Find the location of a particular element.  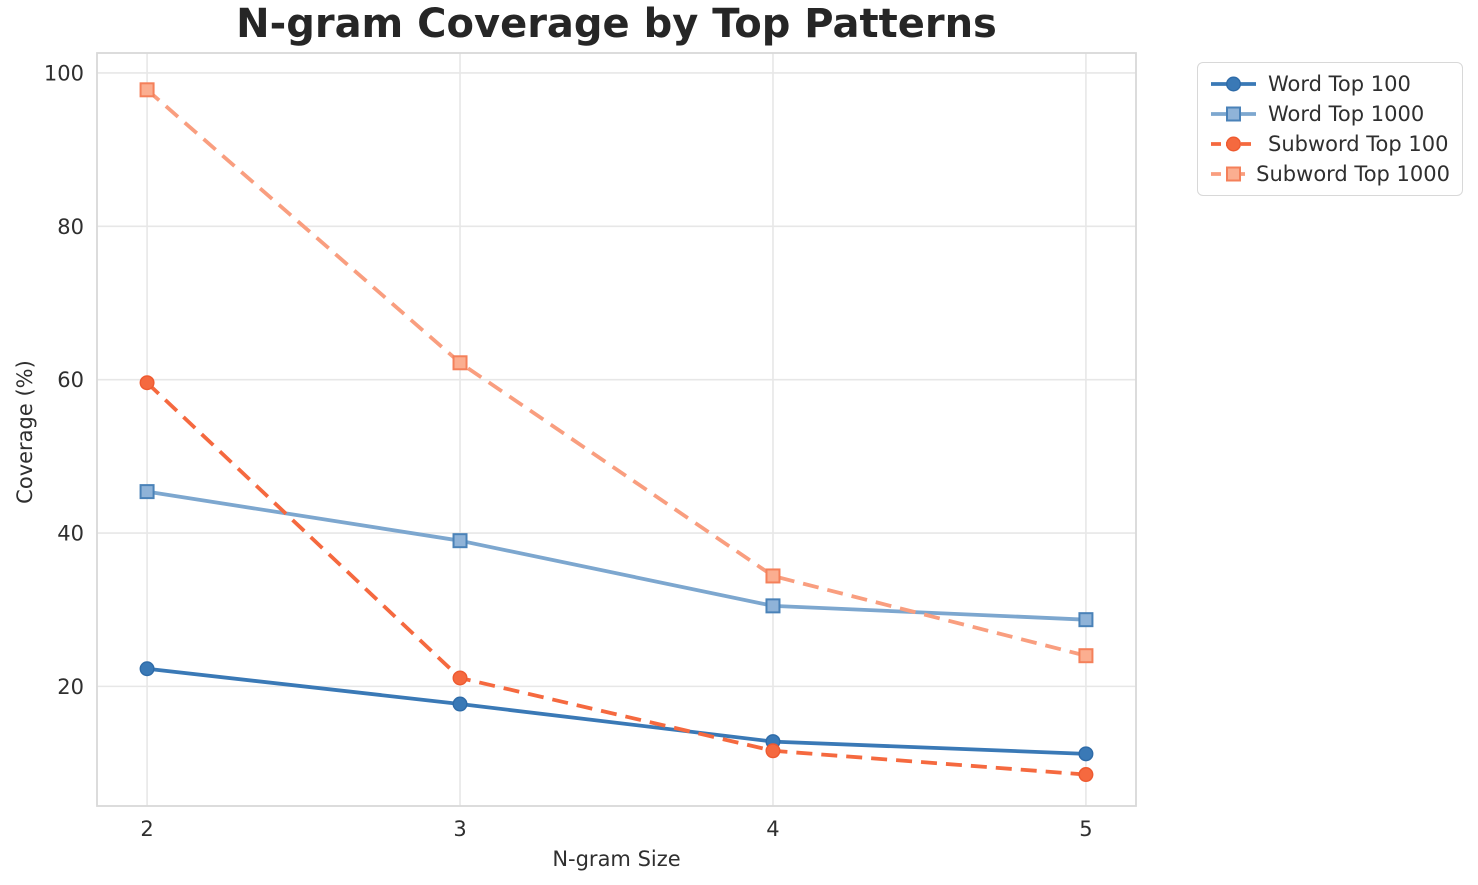

legend-item-subword-top-1000: Subword Top 1000 is located at coordinates (1330, 174).